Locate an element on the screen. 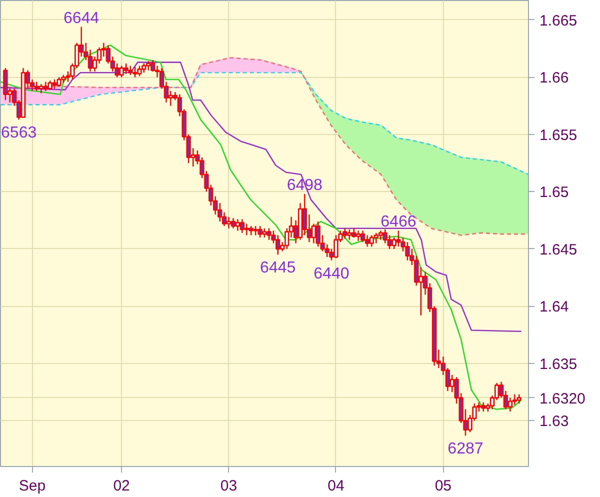 The width and height of the screenshot is (600, 497). annotation: 6440 is located at coordinates (332, 273).